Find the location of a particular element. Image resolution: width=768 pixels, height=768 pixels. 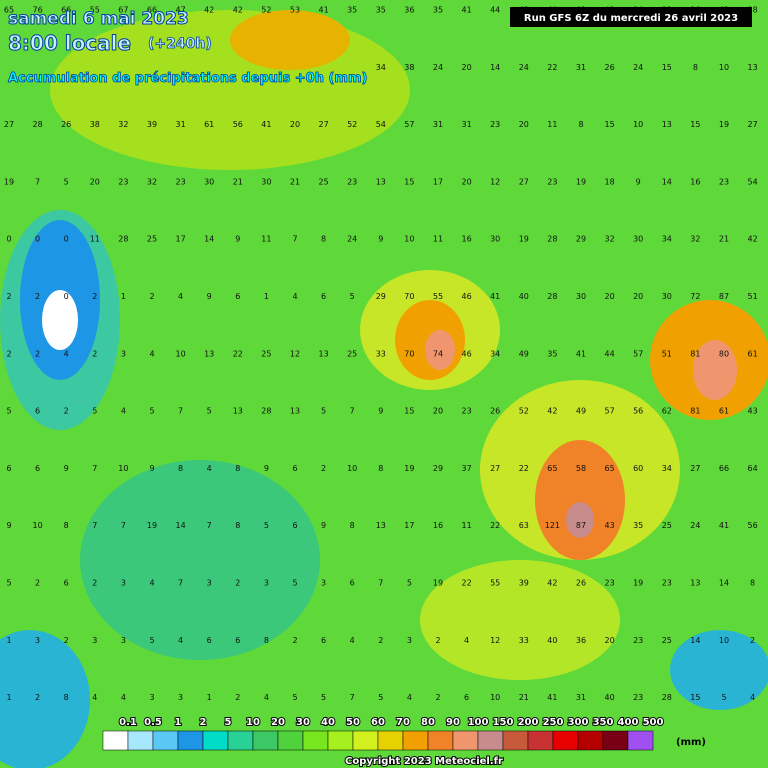

grid-value: 70 is located at coordinates (409, 353).